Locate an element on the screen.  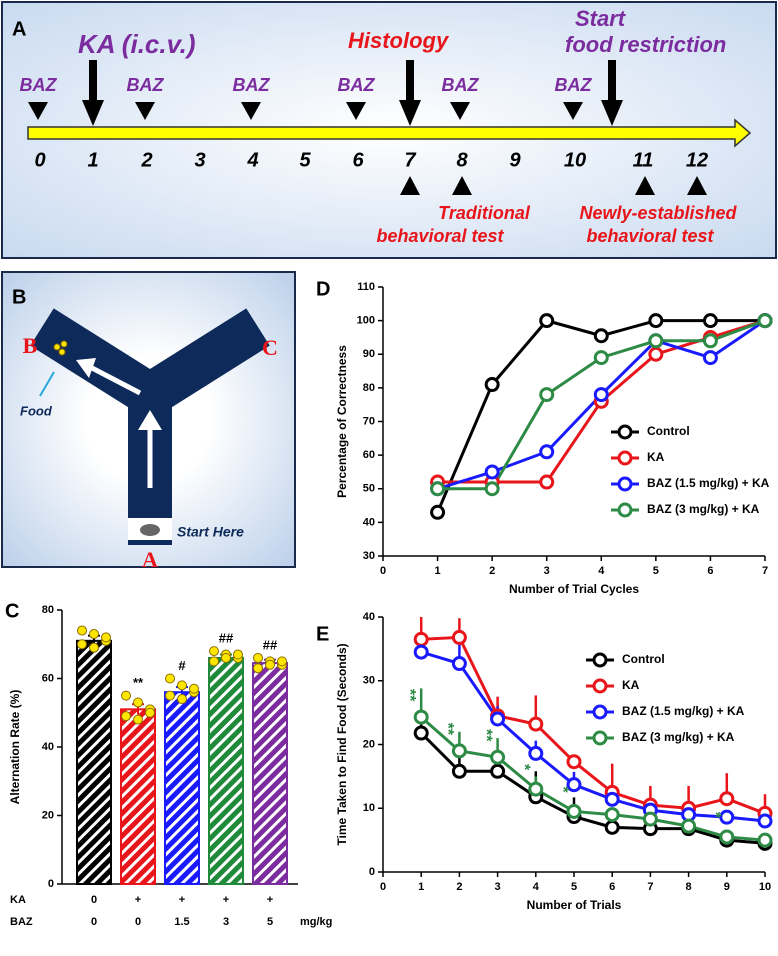
y-tick-label: 50 is located at coordinates (369, 489).